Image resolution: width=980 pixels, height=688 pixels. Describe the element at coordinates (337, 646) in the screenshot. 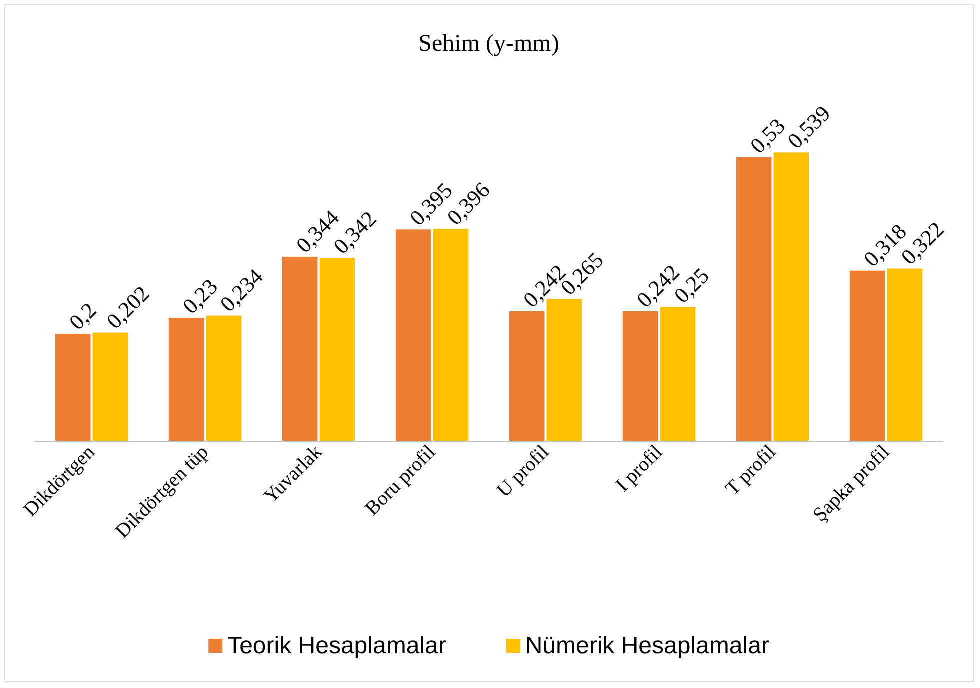

I see `legend-label: Teorik Hesaplamalar` at that location.